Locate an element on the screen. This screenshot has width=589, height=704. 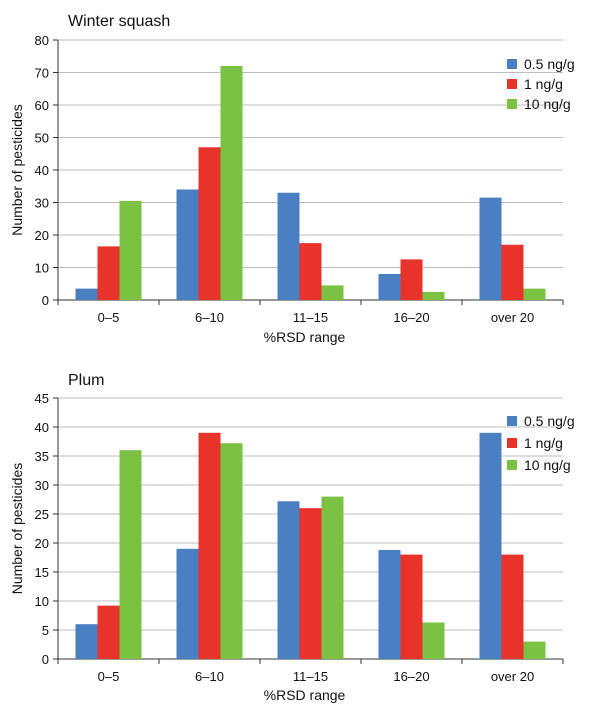
chart-title: Winter squash is located at coordinates (119, 21).